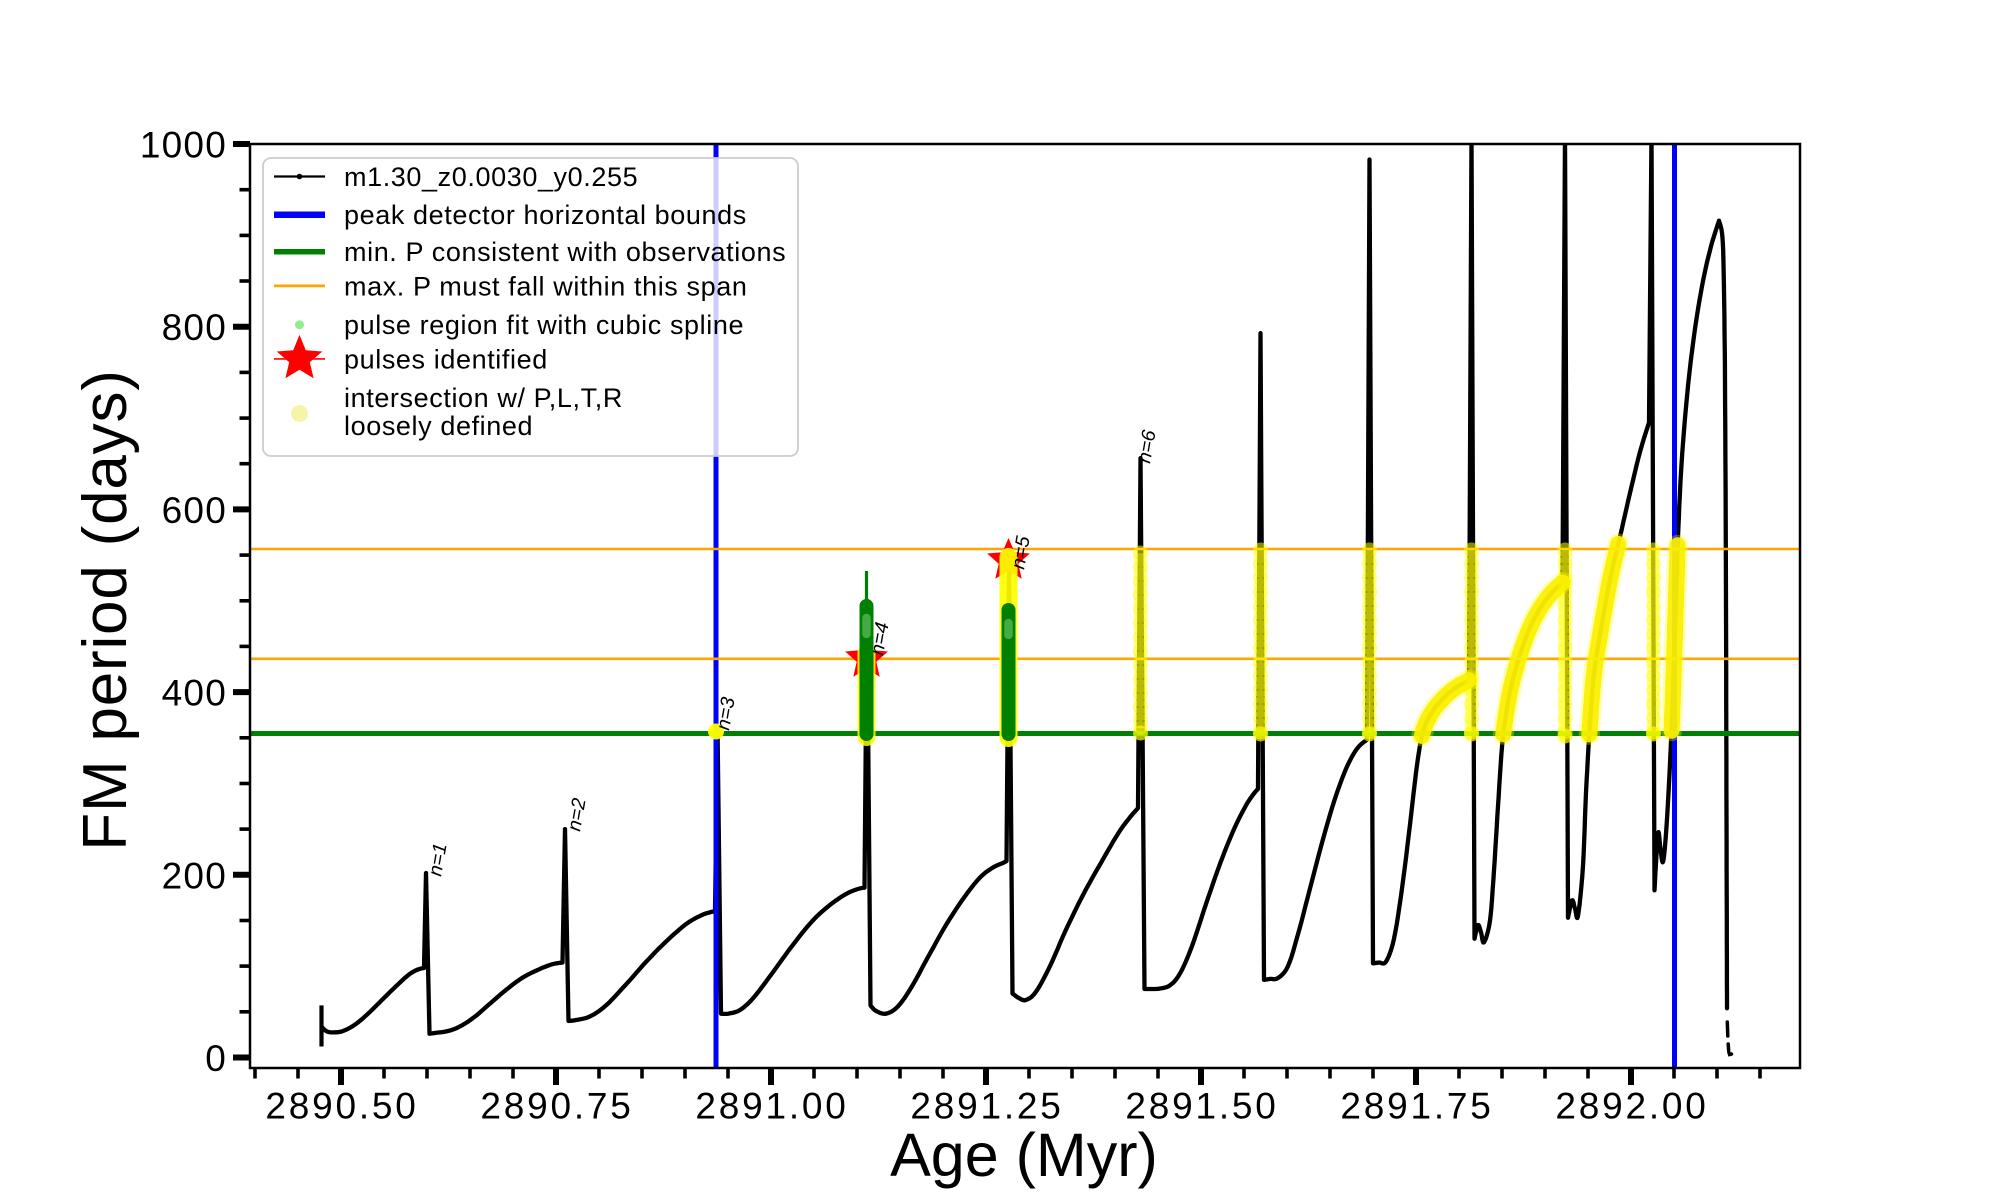 The height and width of the screenshot is (1200, 2000). Describe the element at coordinates (545, 286) in the screenshot. I see `svg-text:max. P must fall within this s: max. P must fall within this span` at that location.